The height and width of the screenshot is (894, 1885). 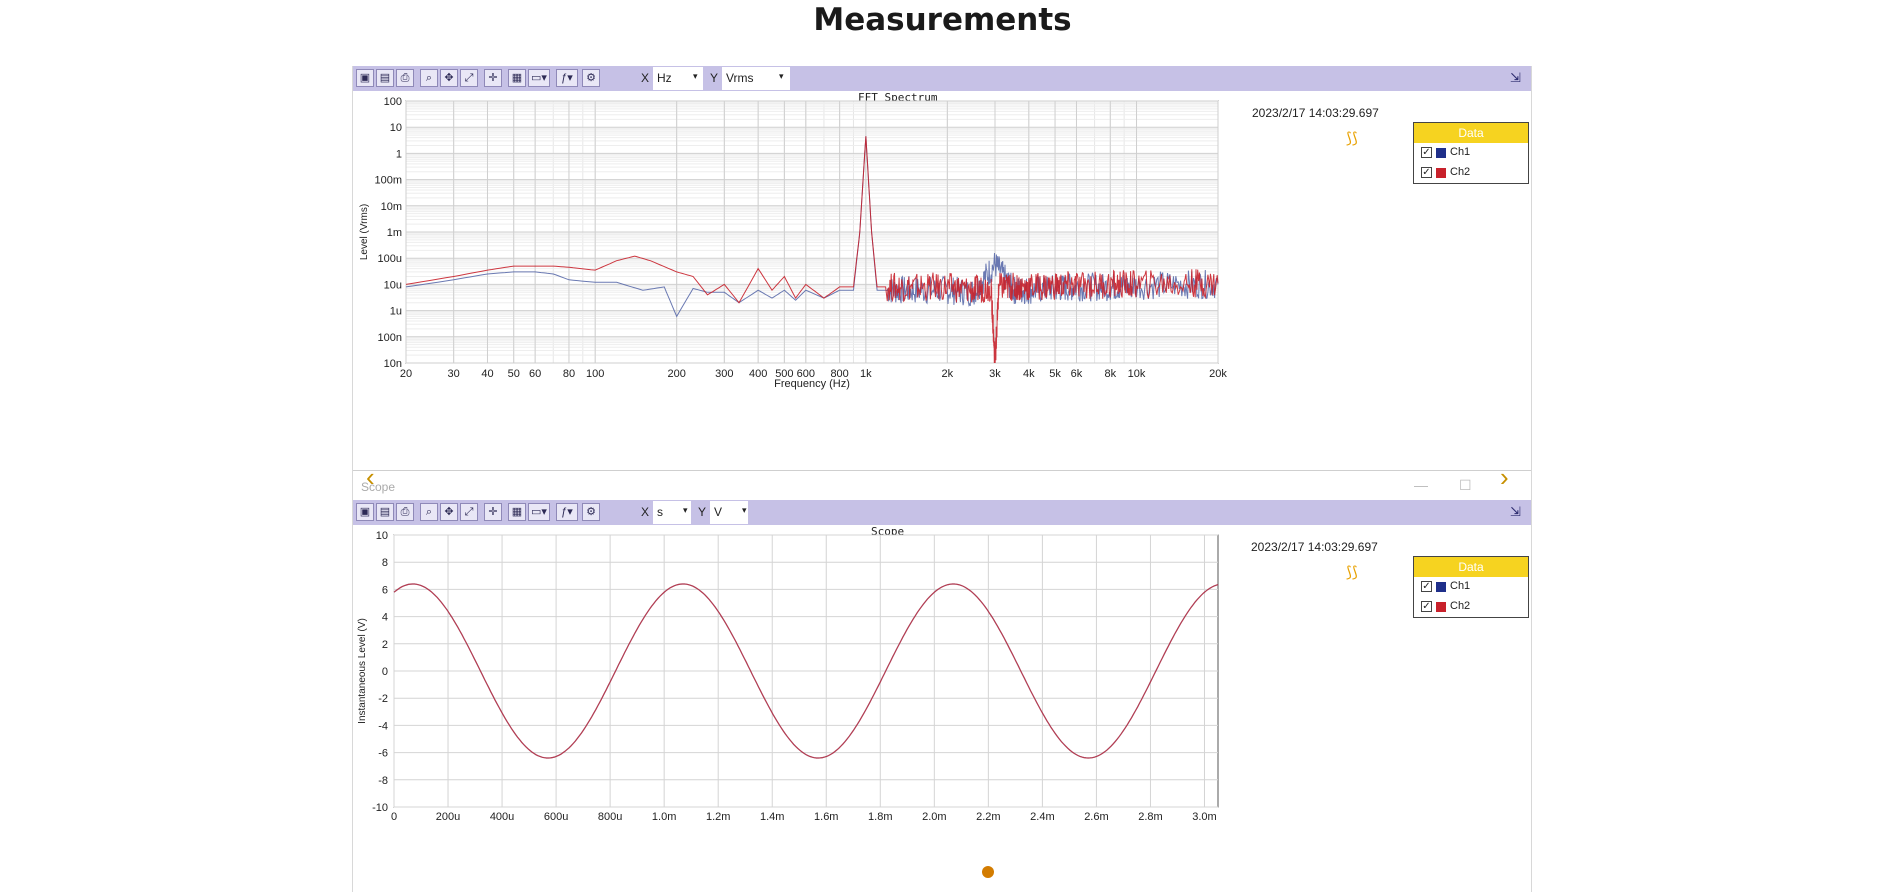 I want to click on y-tick-label: 100m, so click(x=388, y=181).